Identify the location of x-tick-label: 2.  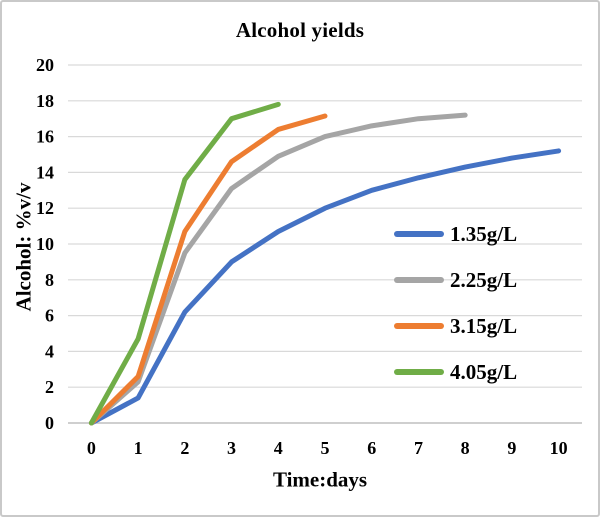
(184, 448).